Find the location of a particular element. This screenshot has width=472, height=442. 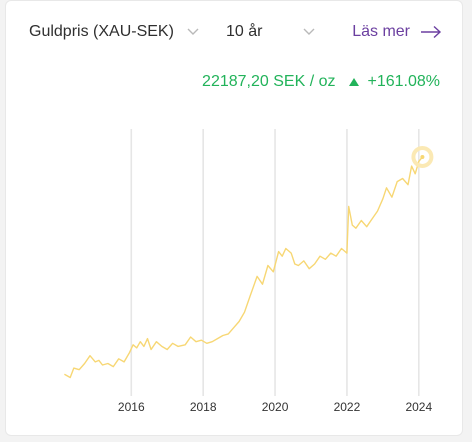

asset-select: Guldpris (XAU-SEK) is located at coordinates (114, 32).